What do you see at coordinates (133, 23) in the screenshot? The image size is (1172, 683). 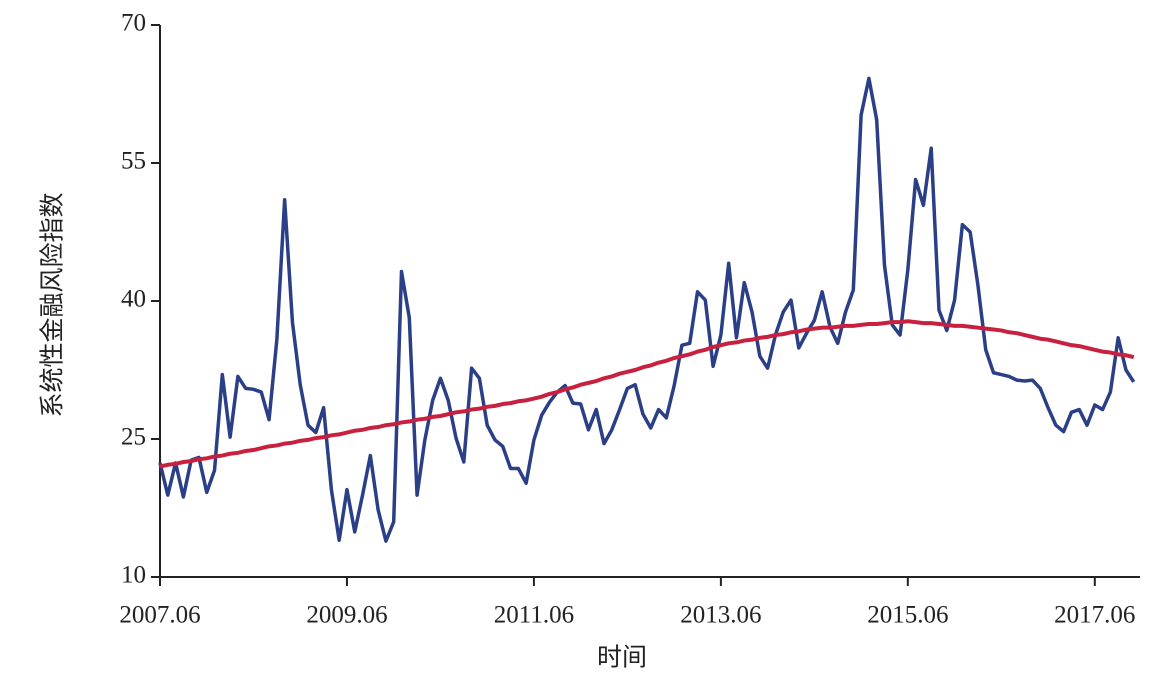 I see `y-tick-label: 70` at bounding box center [133, 23].